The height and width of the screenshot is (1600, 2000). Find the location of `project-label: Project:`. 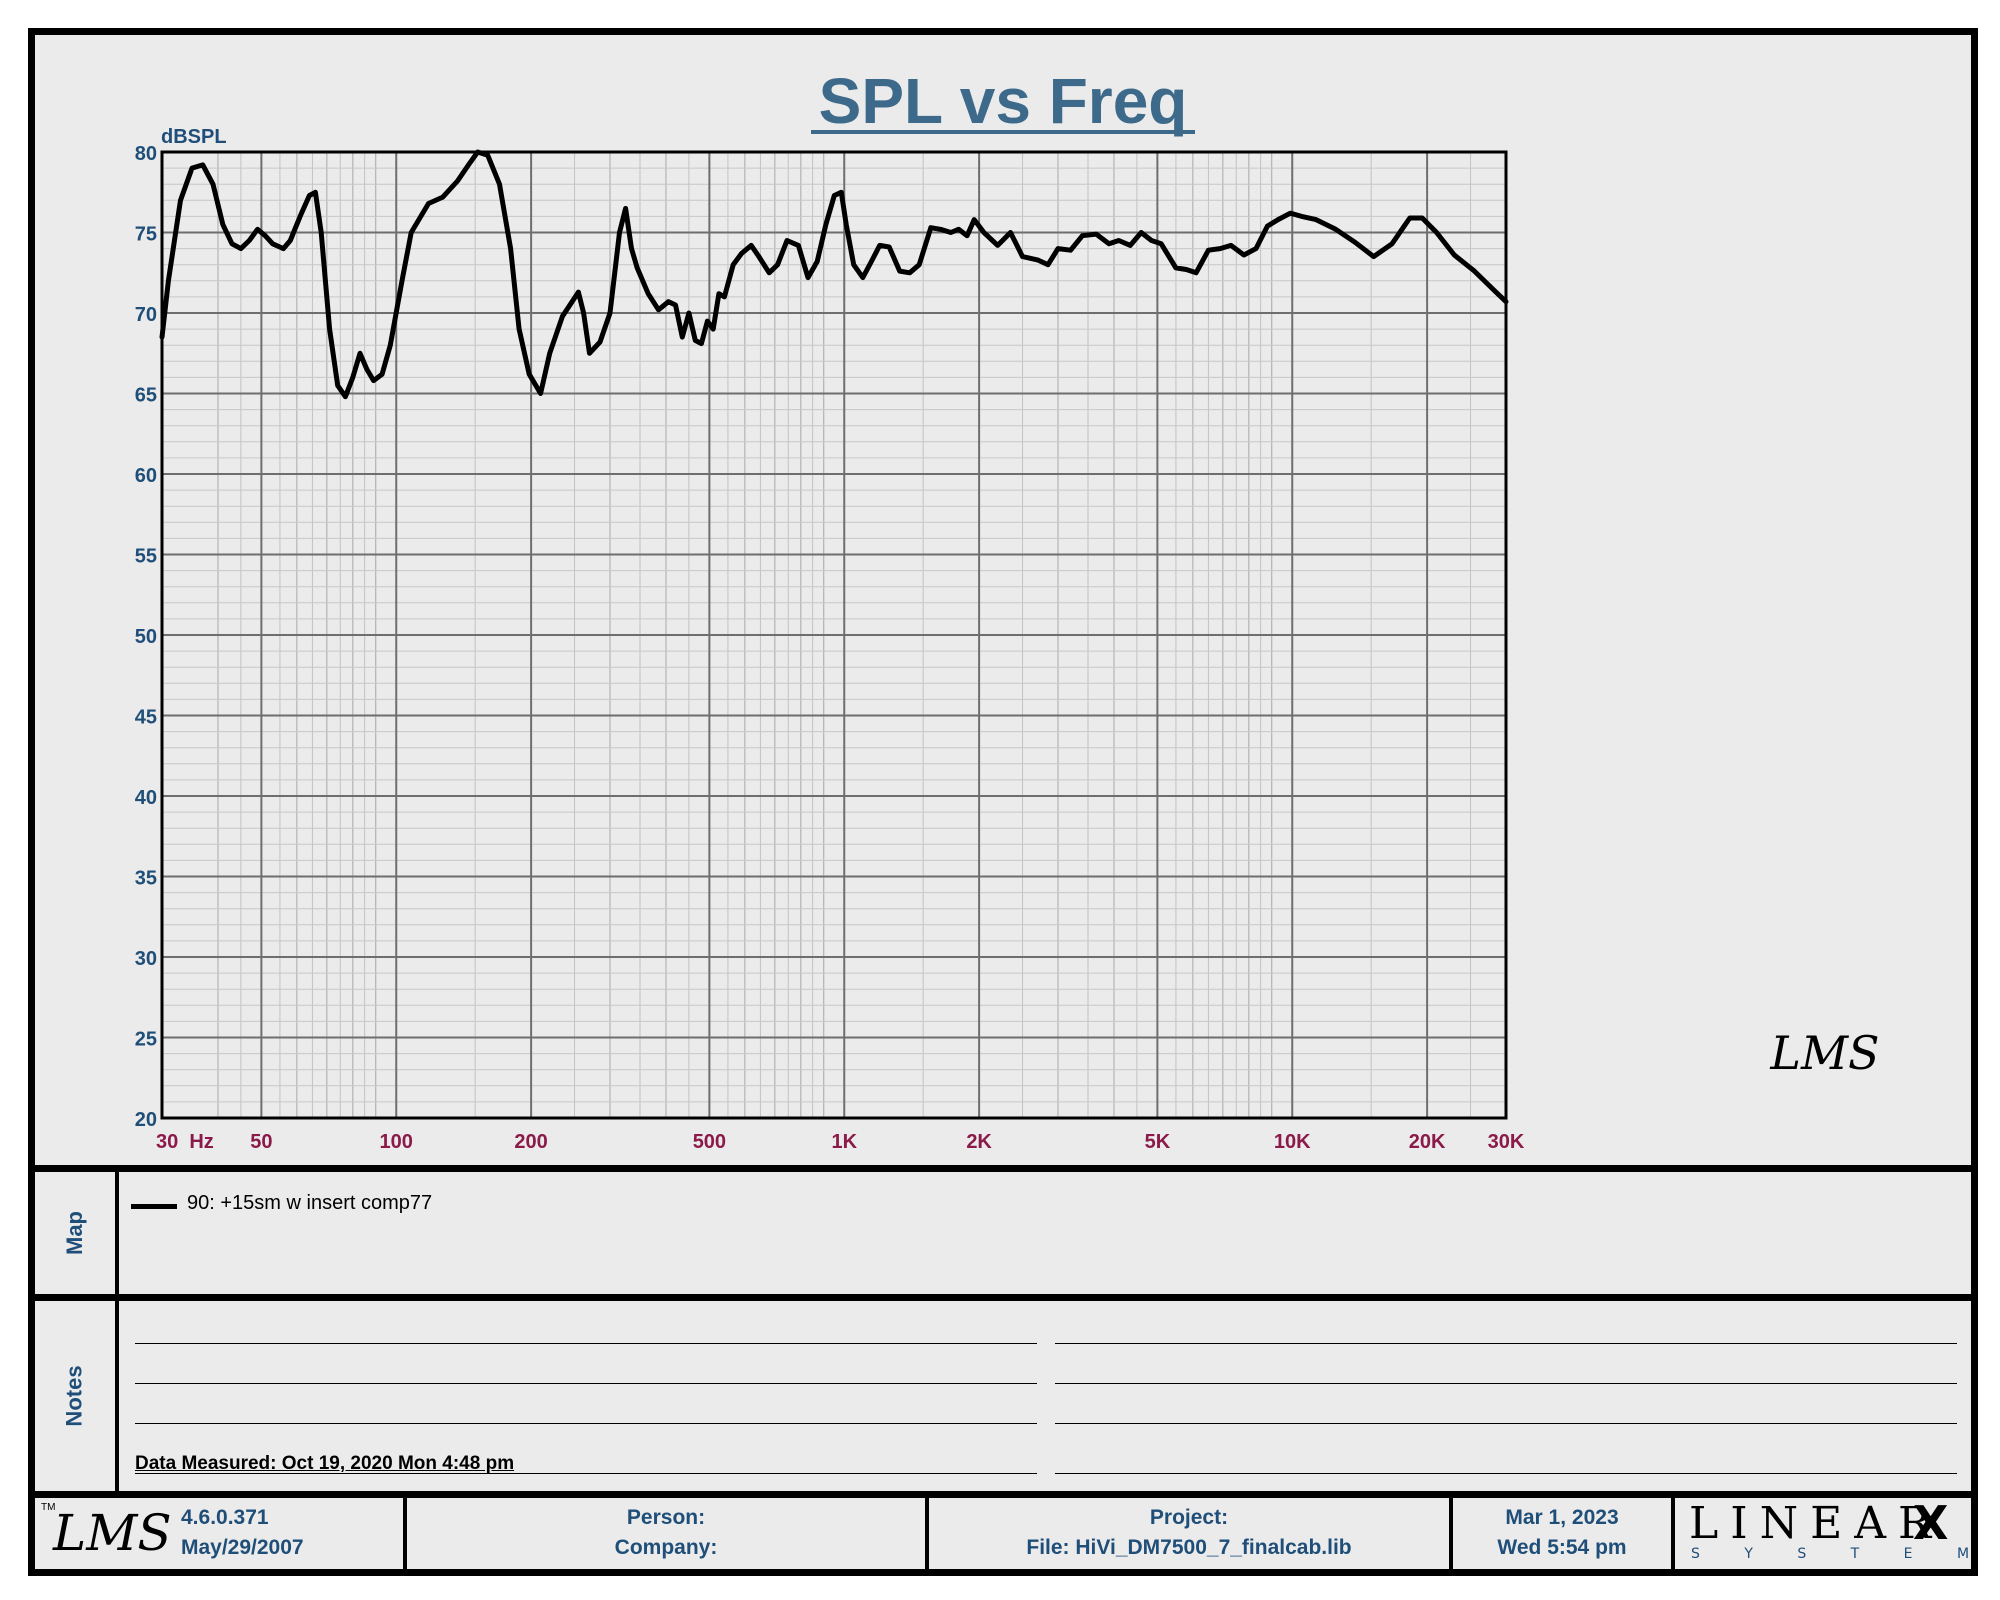

project-label: Project: is located at coordinates (1189, 1517).